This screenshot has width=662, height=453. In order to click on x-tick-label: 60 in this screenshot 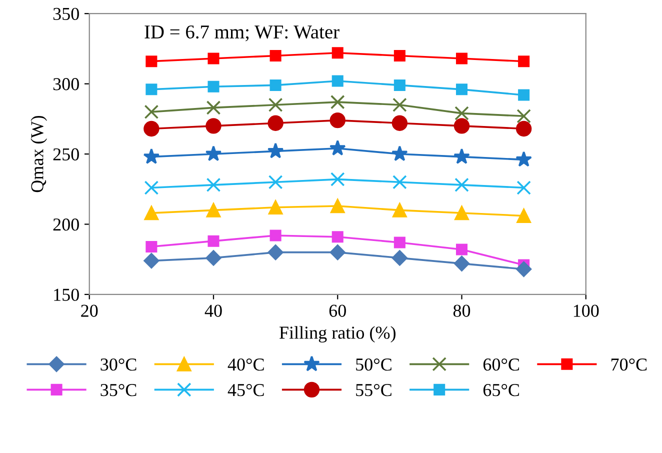, I will do `click(337, 310)`.